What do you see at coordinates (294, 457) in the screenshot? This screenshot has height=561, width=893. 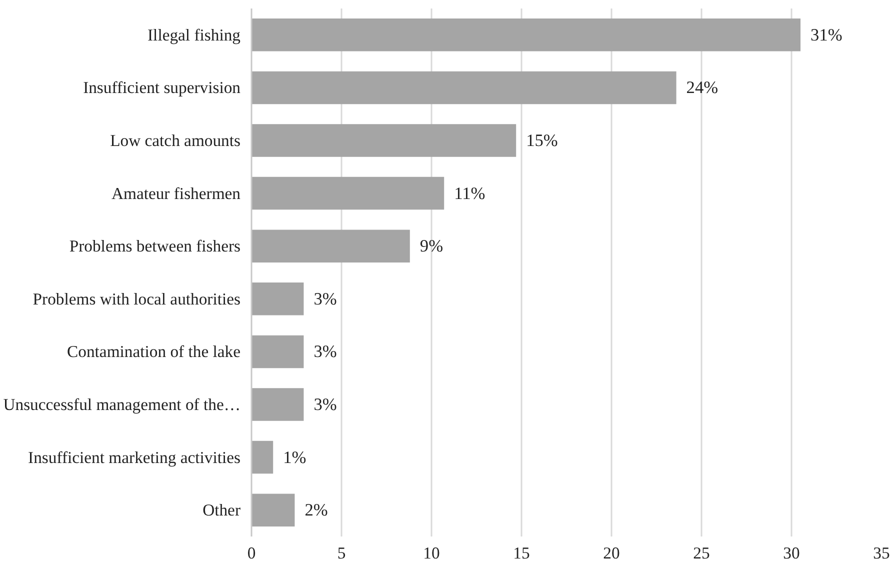 I see `data-label: 1%` at bounding box center [294, 457].